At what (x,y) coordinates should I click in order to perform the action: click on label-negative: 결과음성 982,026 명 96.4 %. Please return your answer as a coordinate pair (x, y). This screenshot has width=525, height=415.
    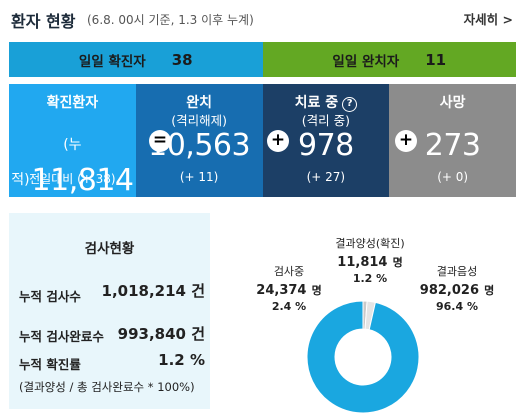
    Looking at the image, I should click on (457, 288).